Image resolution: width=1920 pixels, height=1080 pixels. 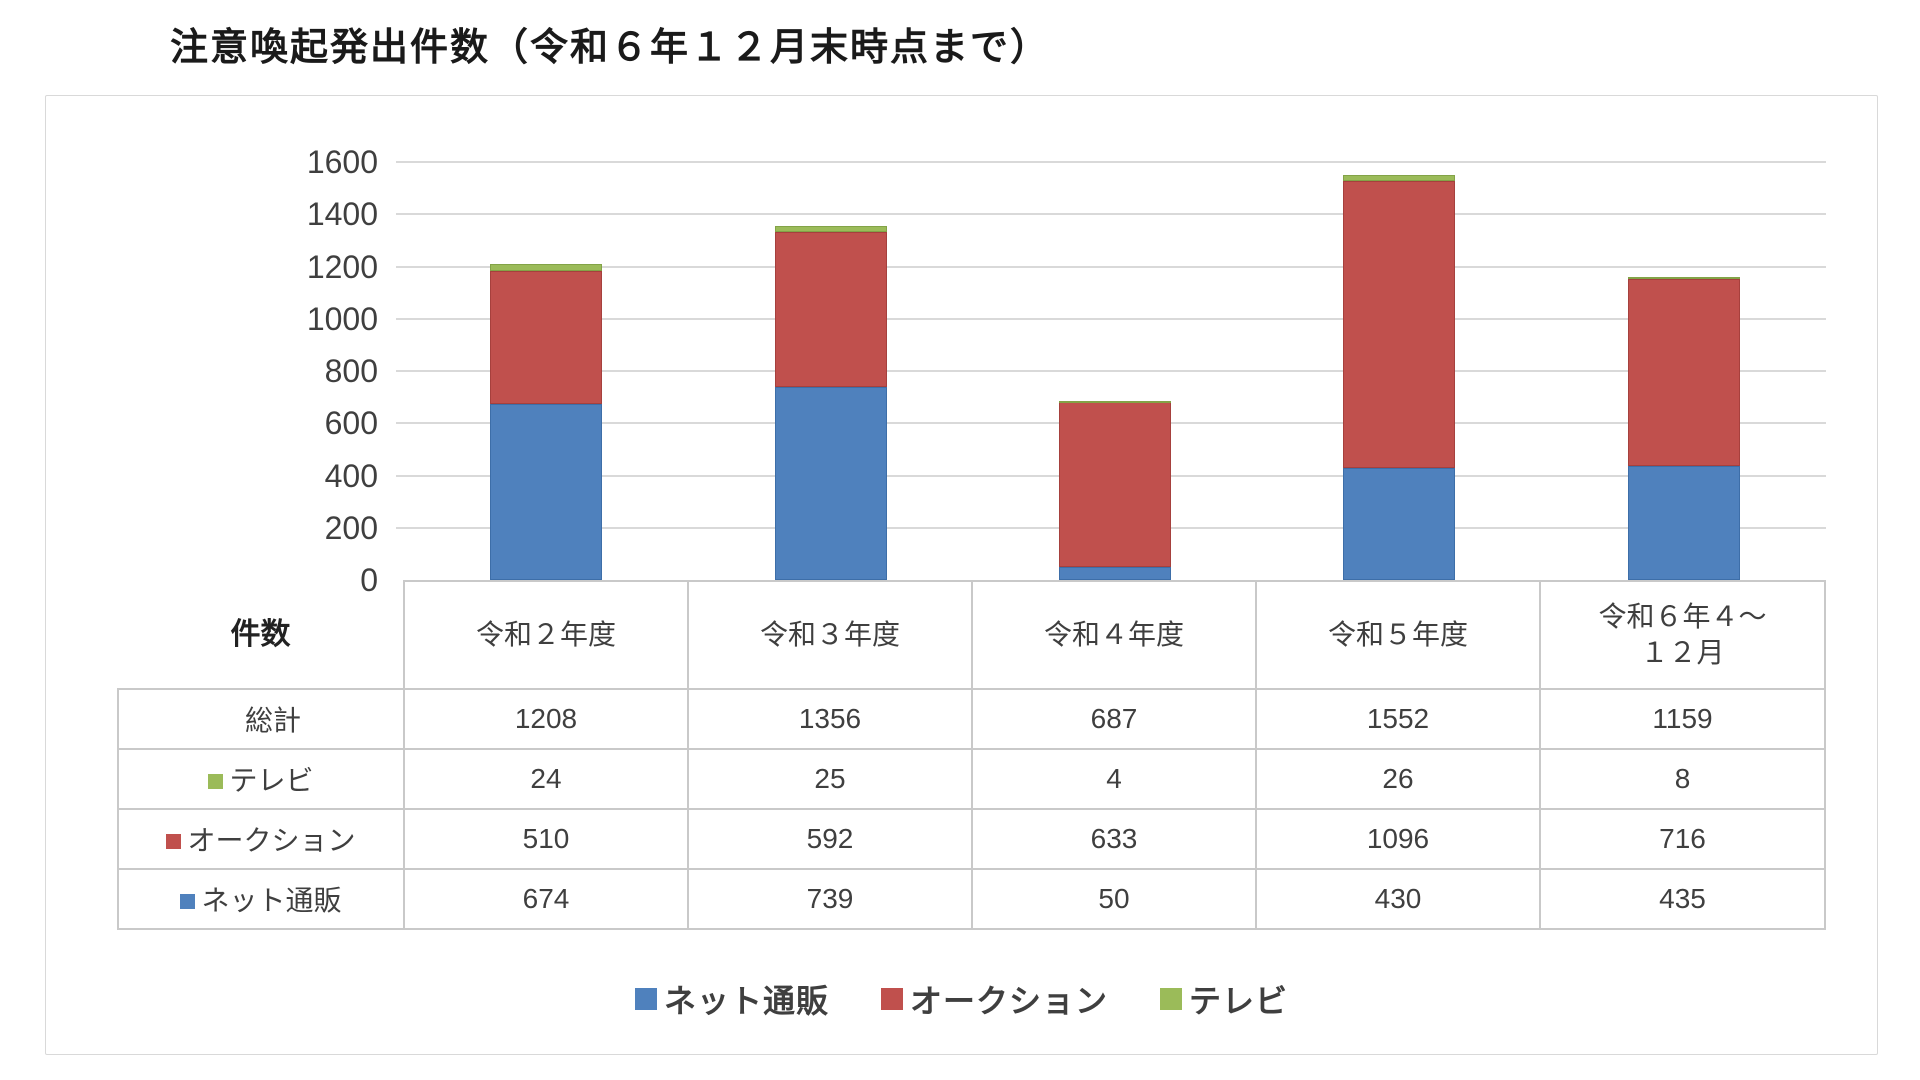 What do you see at coordinates (546, 635) in the screenshot?
I see `table-header-cell: 令和２年度` at bounding box center [546, 635].